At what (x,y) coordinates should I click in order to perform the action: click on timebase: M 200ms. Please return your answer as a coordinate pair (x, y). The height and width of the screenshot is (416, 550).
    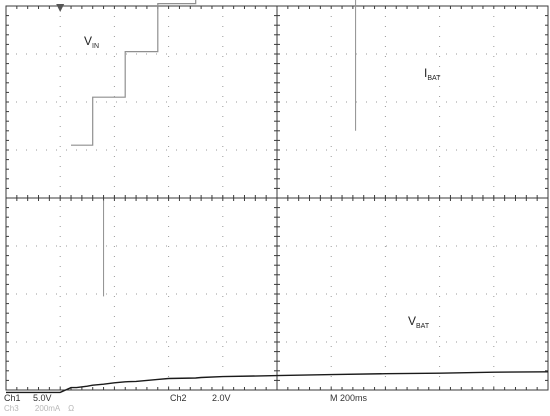
    Looking at the image, I should click on (349, 398).